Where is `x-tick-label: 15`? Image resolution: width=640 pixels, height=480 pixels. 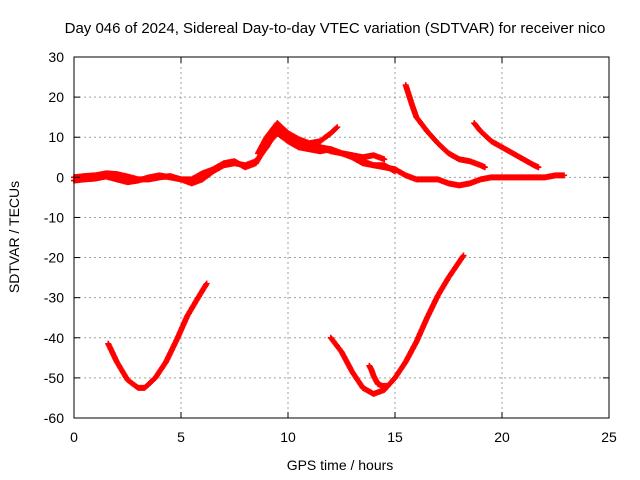 x-tick-label: 15 is located at coordinates (395, 437).